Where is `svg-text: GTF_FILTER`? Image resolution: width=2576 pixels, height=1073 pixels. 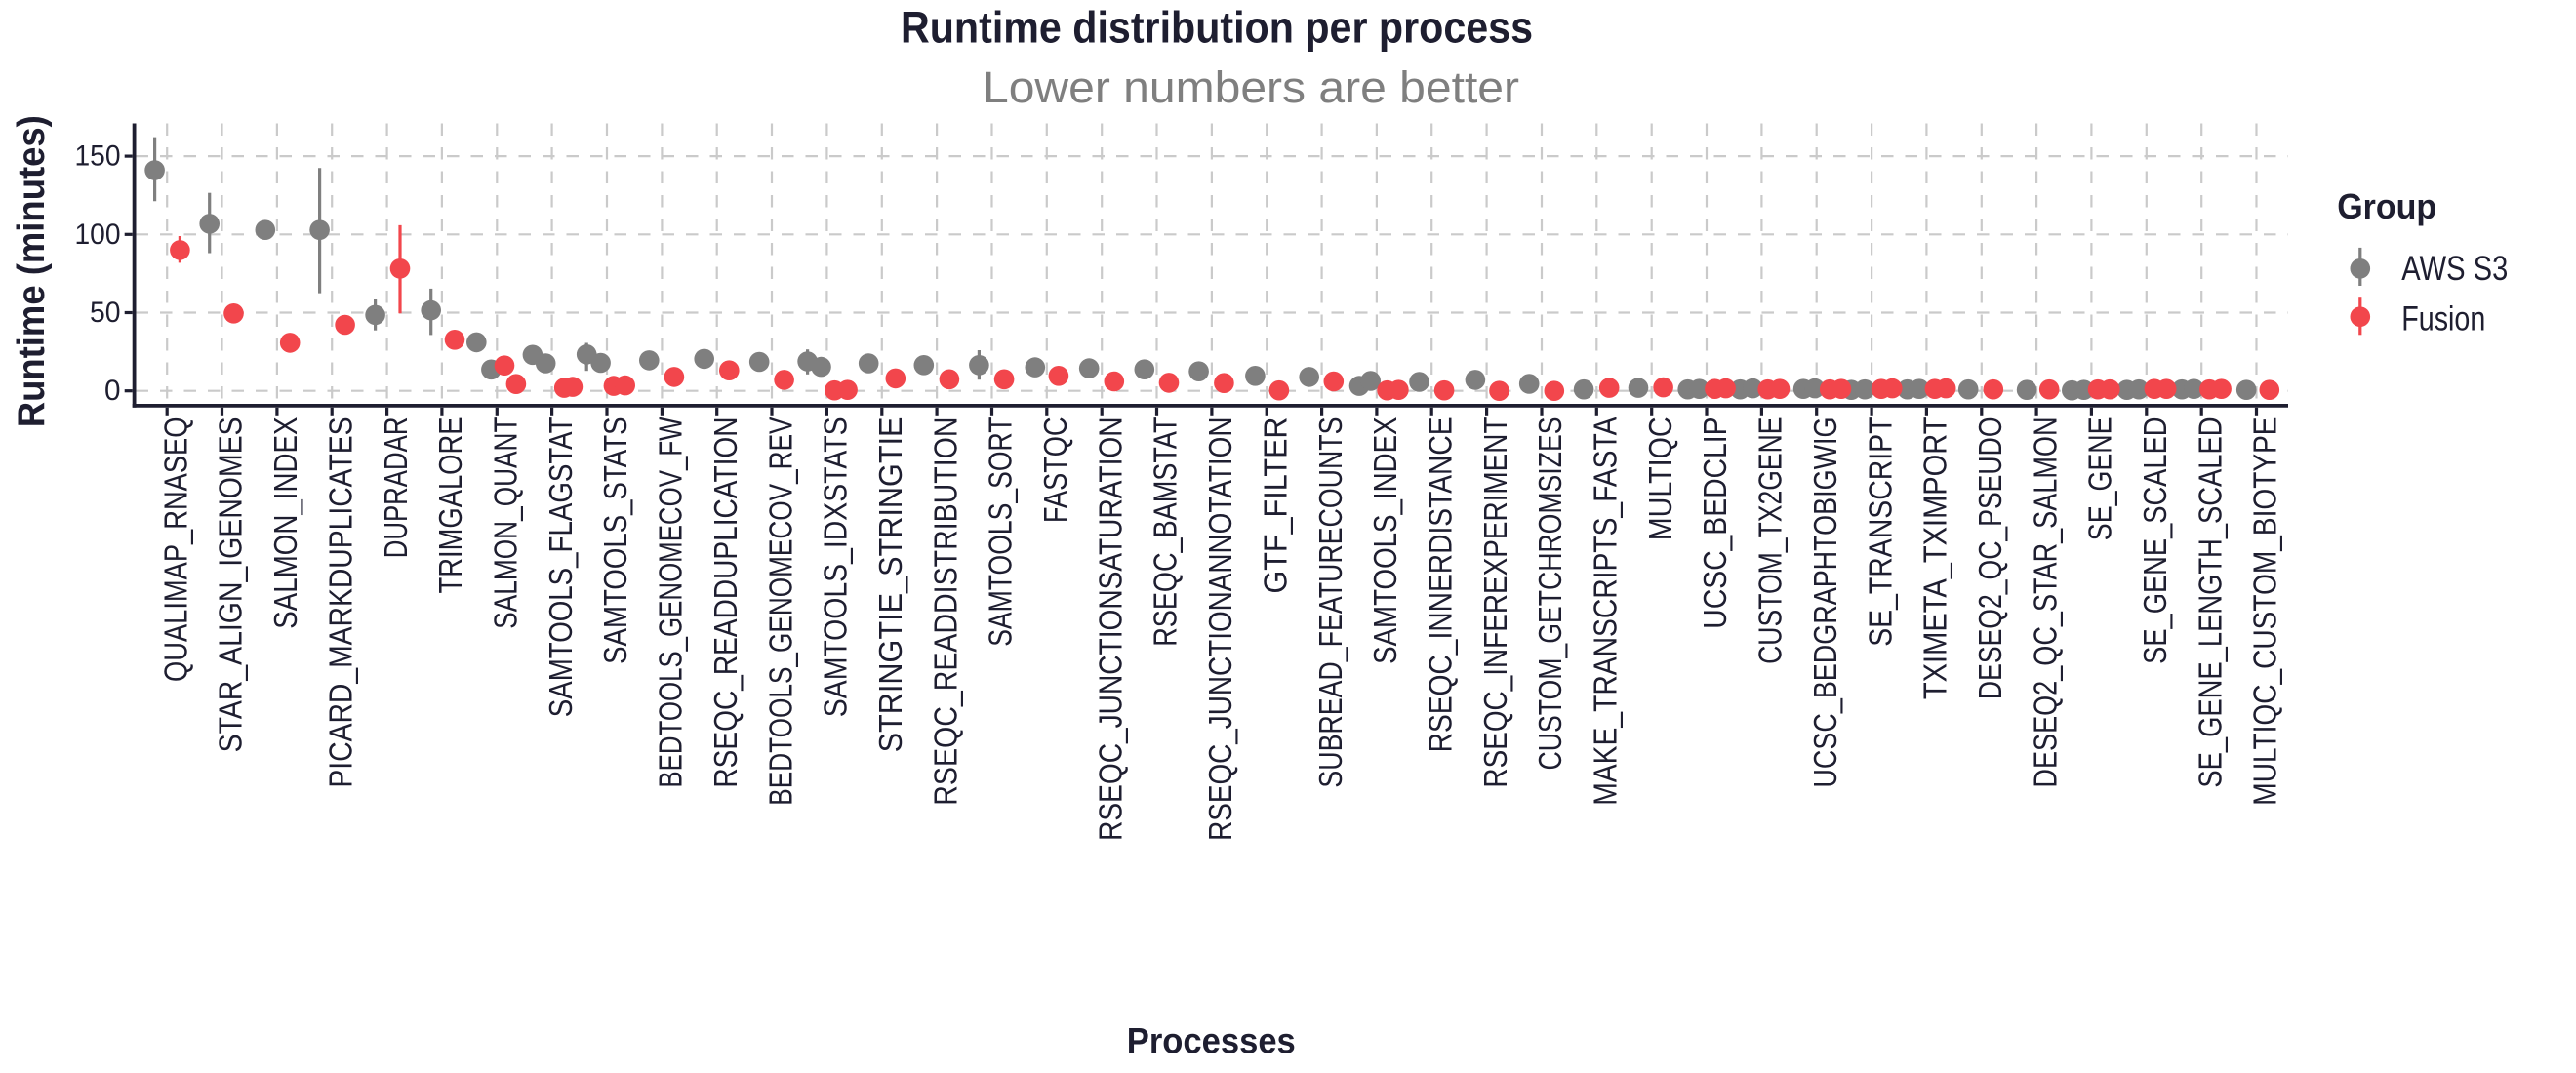 svg-text: GTF_FILTER is located at coordinates (1275, 505).